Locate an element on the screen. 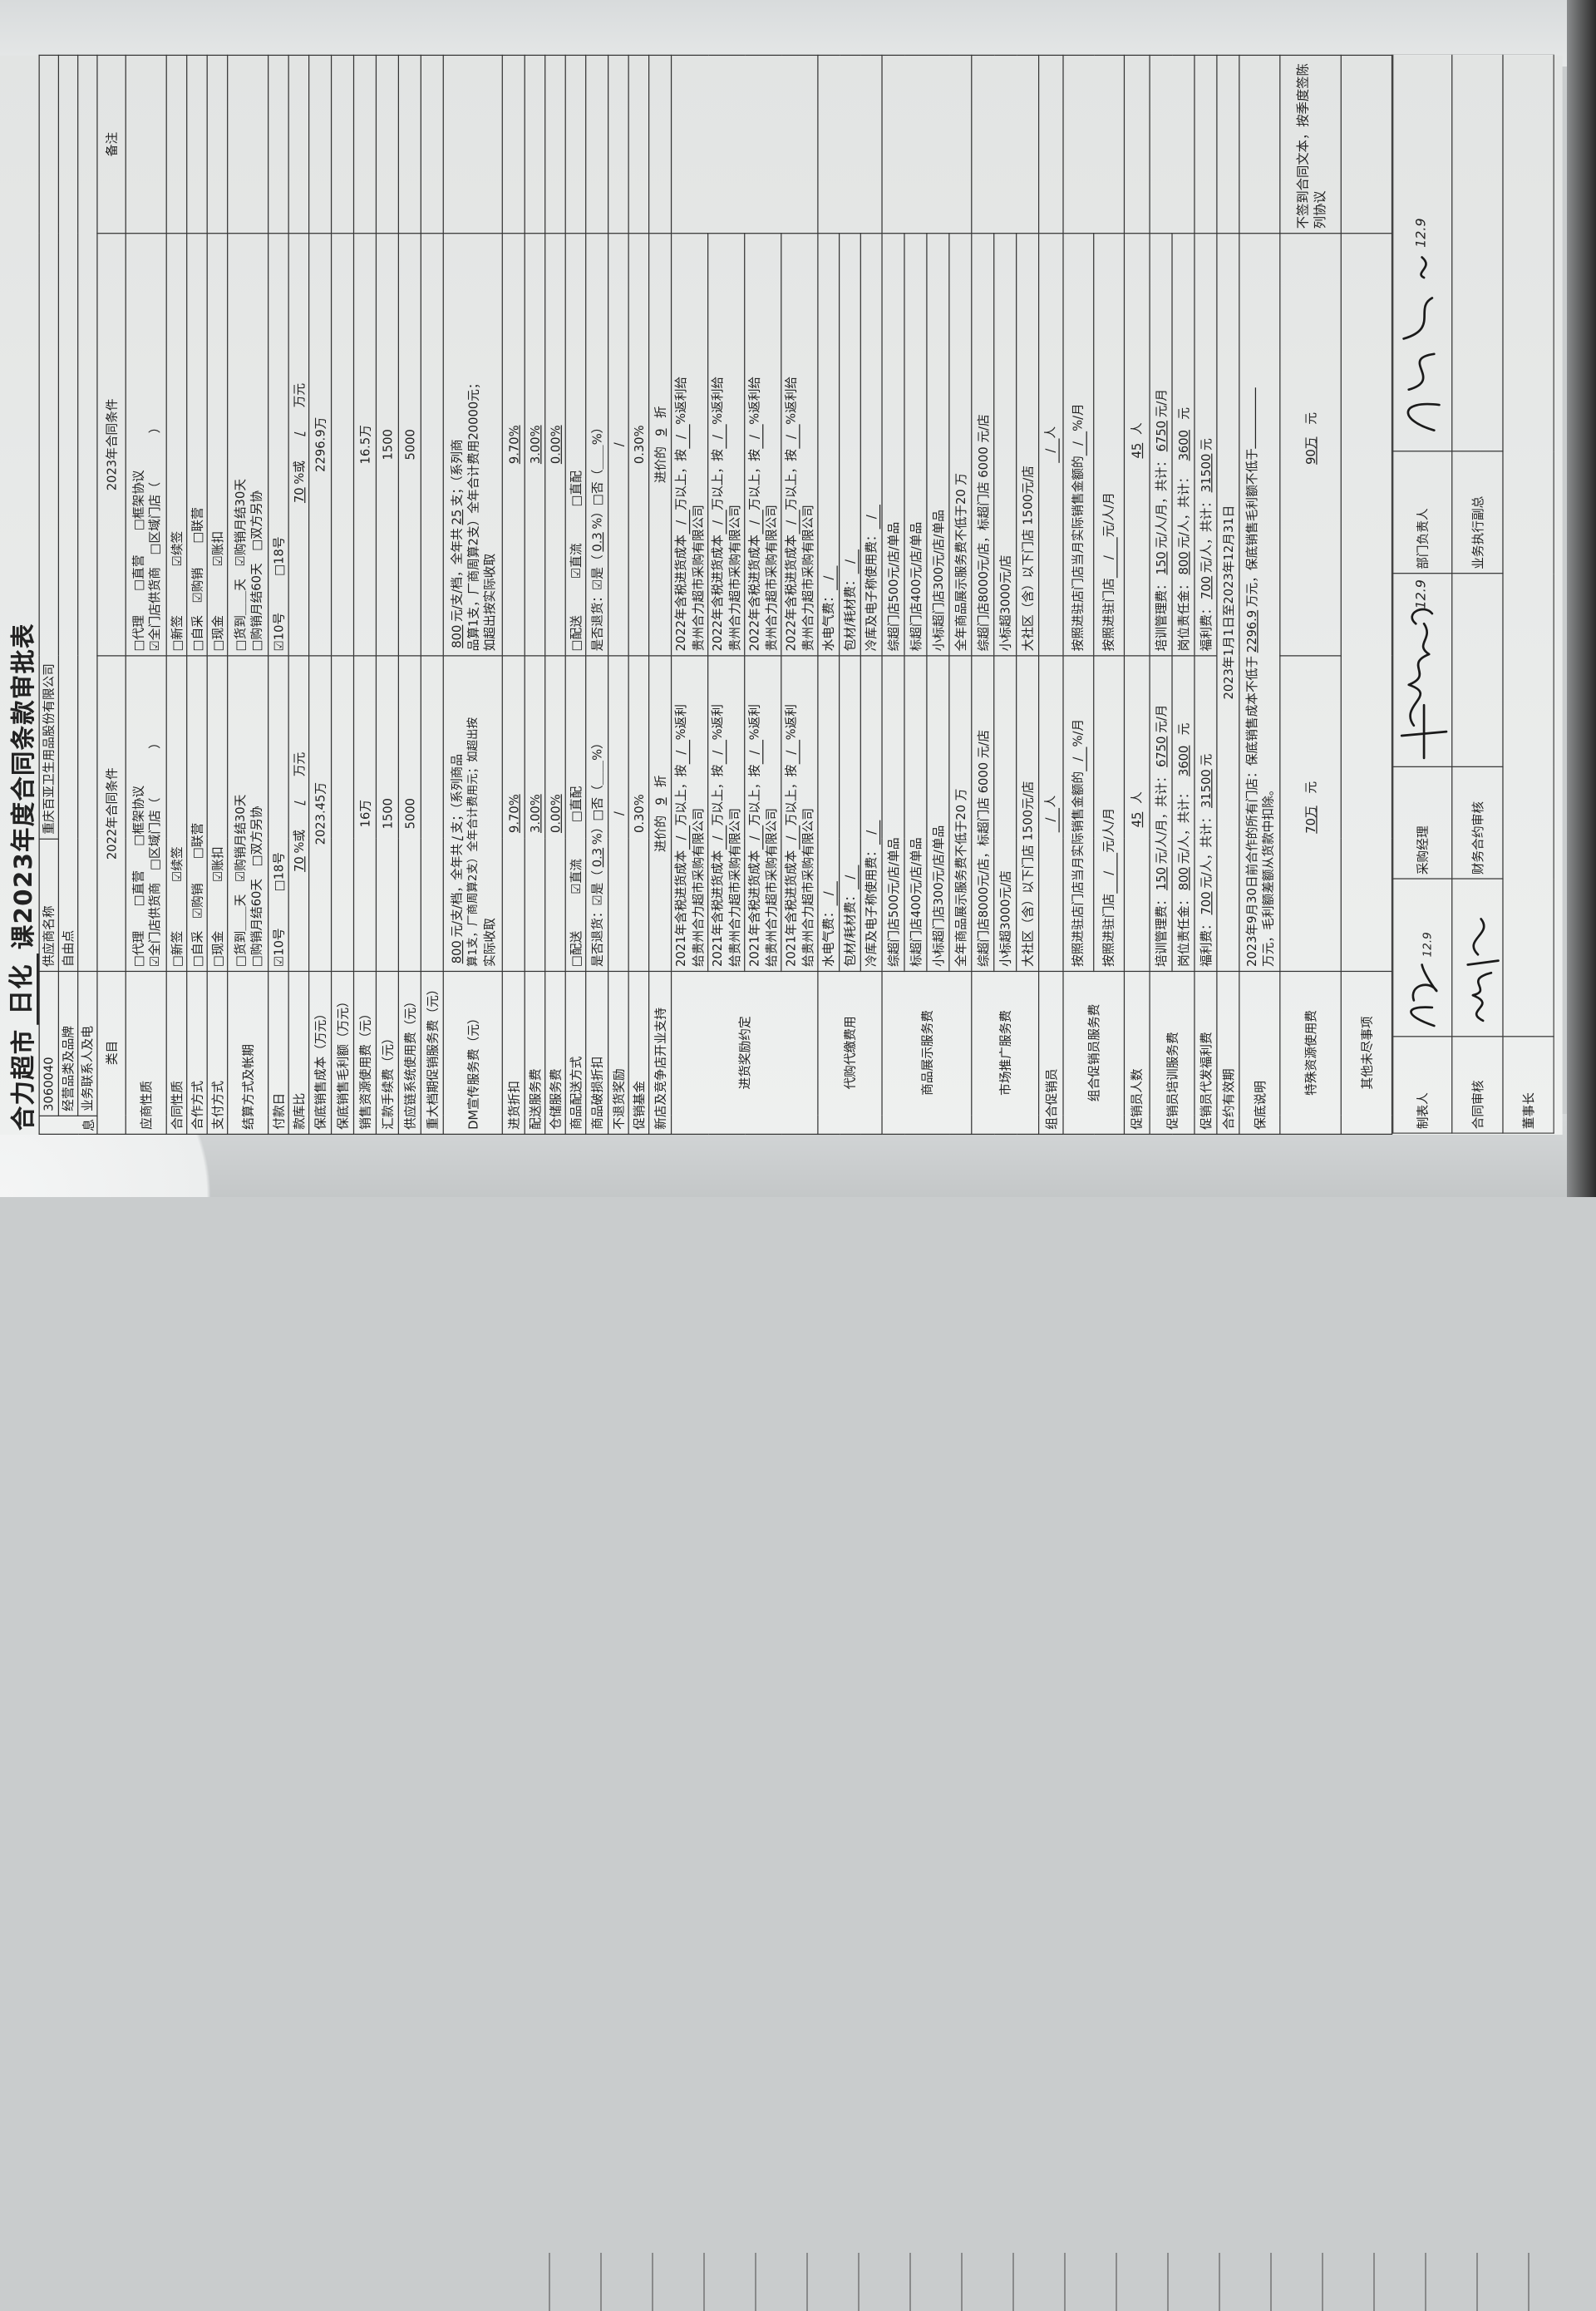 Image resolution: width=1596 pixels, height=2311 pixels. value-2022: 5000 is located at coordinates (409, 814).